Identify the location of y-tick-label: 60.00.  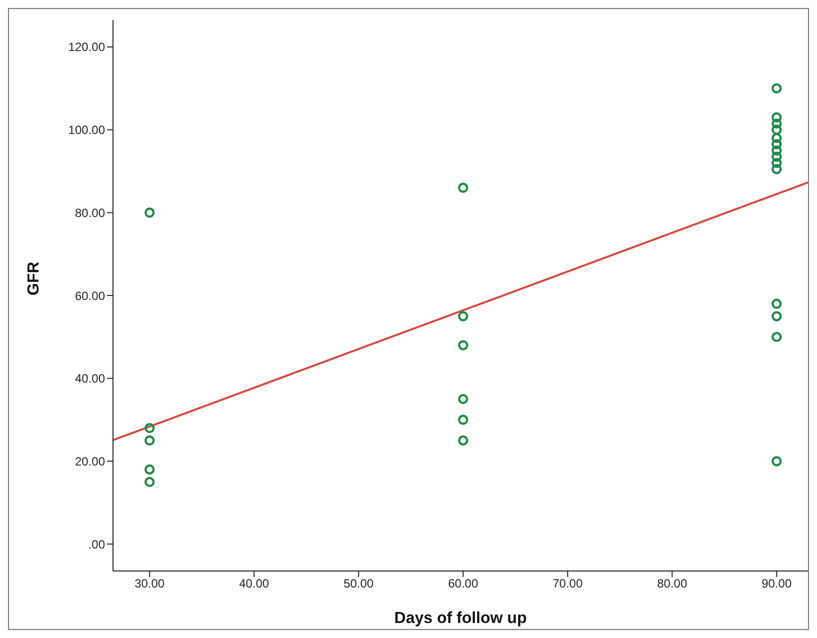
(90, 295).